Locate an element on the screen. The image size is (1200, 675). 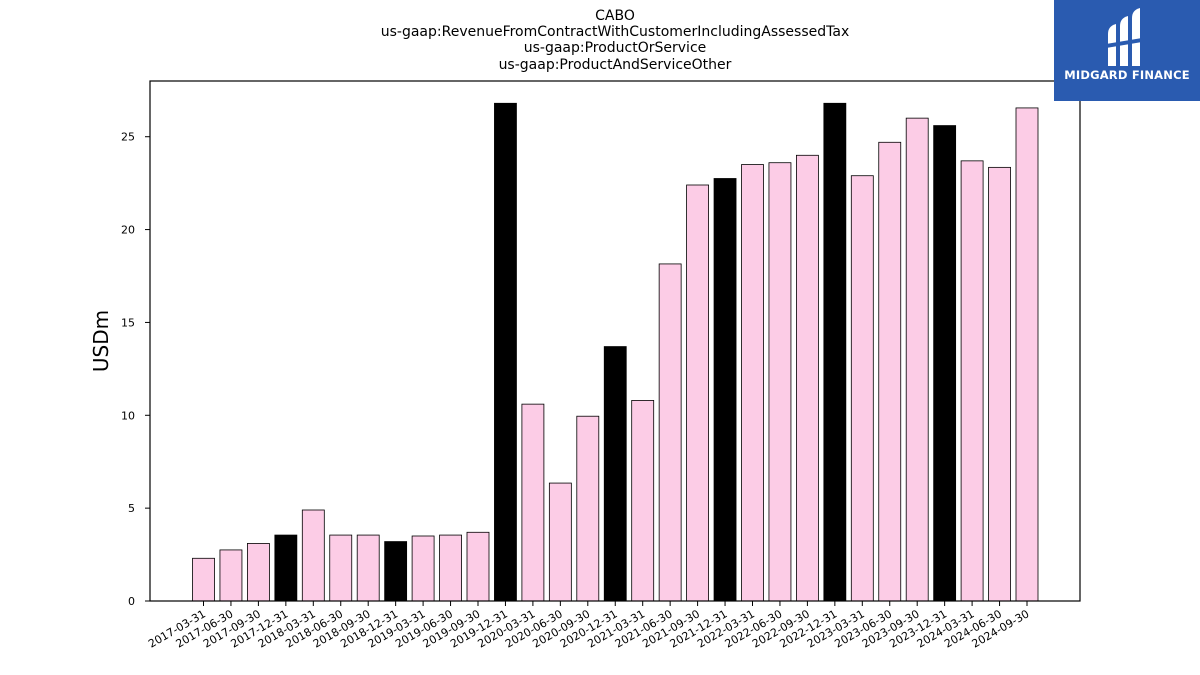
y-axis-ticks: 0 5 10 15 20 25 is located at coordinates (135, 369).